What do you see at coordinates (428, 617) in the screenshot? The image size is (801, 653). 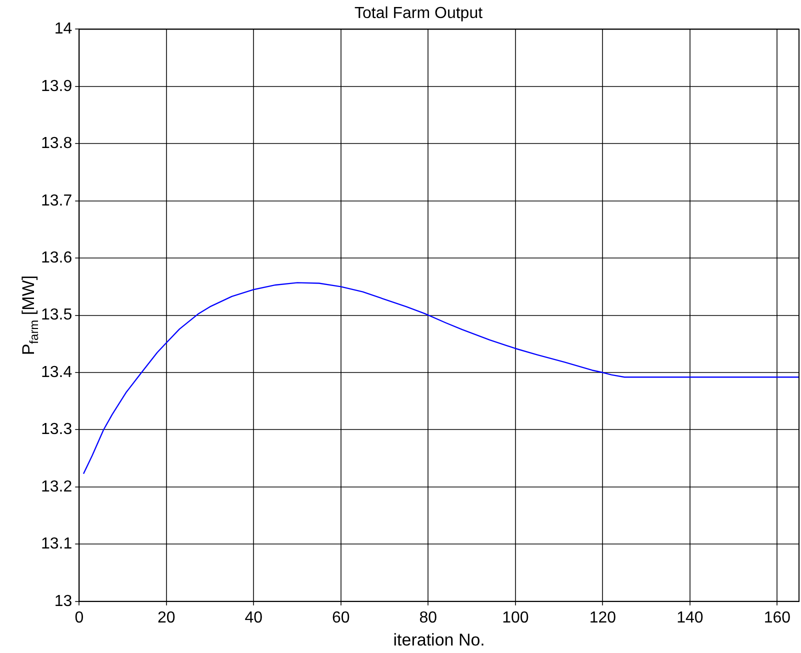 I see `x-tick-label: 80` at bounding box center [428, 617].